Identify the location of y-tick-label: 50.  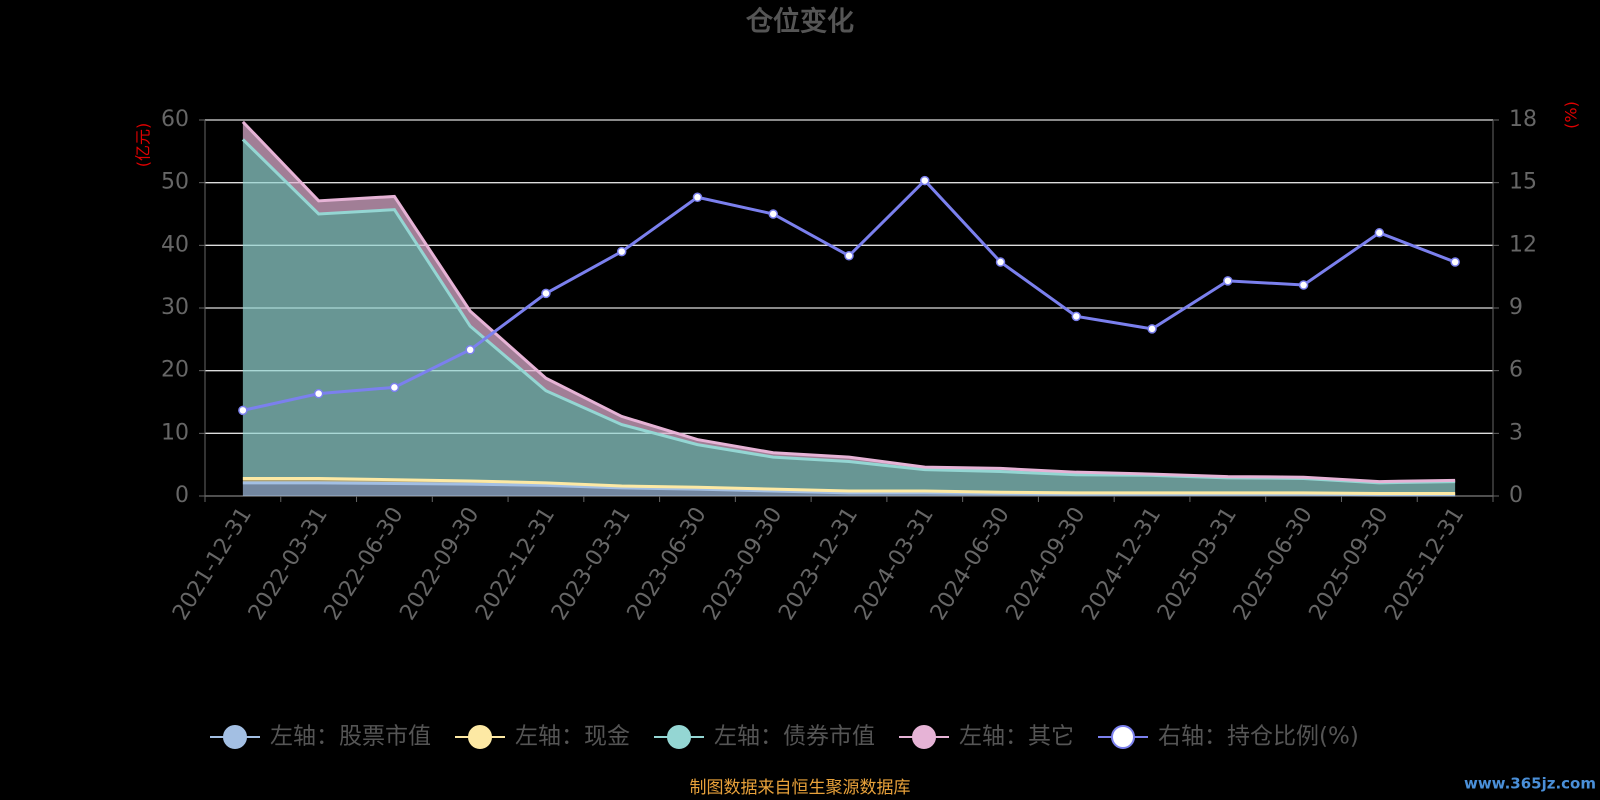
(175, 182).